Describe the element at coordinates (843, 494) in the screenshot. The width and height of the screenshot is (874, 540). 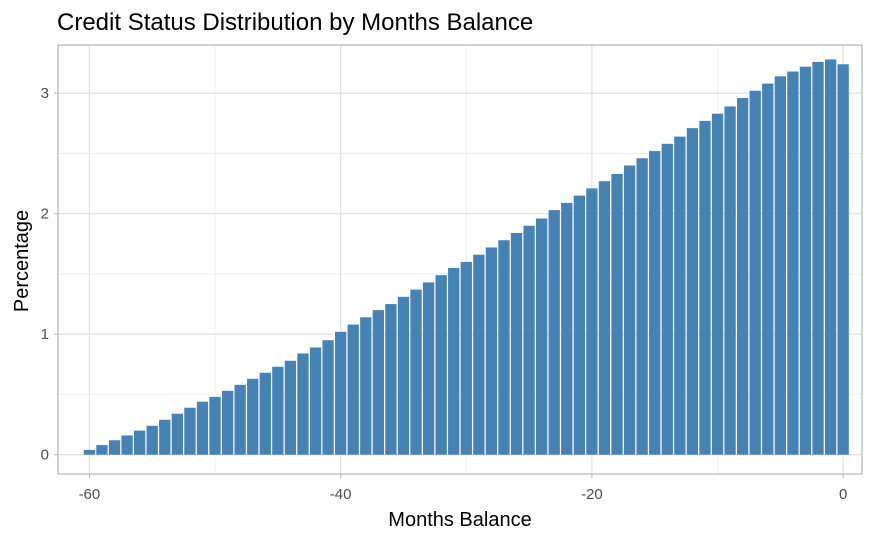
I see `x-tick-label: 0` at that location.